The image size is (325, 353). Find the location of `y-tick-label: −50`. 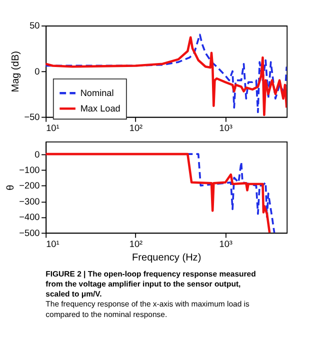

y-tick-label: −50 is located at coordinates (32, 117).